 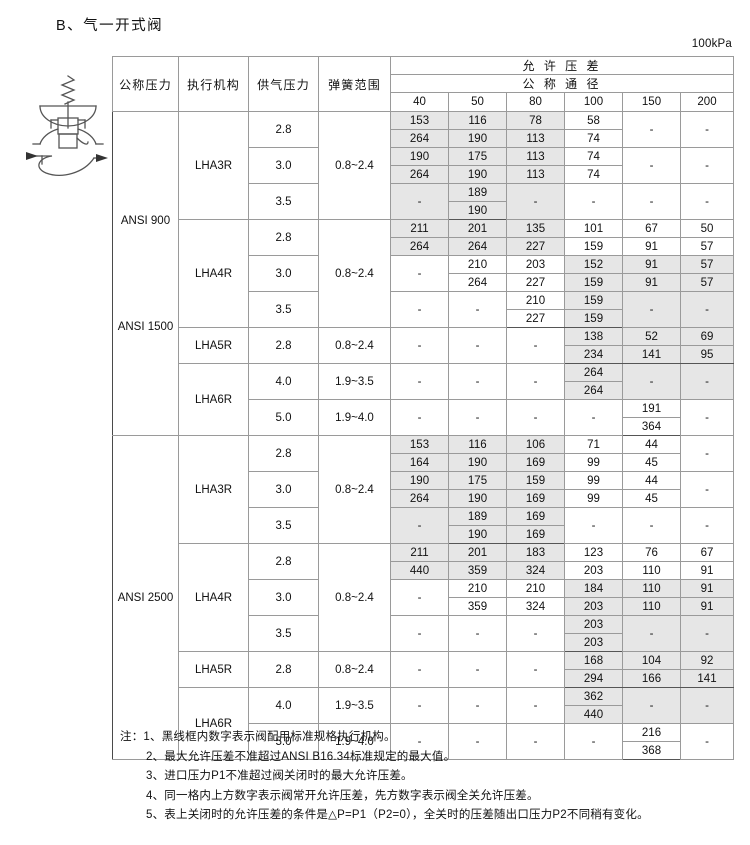 What do you see at coordinates (423, 714) in the screenshot?
I see `table-row: 440` at bounding box center [423, 714].